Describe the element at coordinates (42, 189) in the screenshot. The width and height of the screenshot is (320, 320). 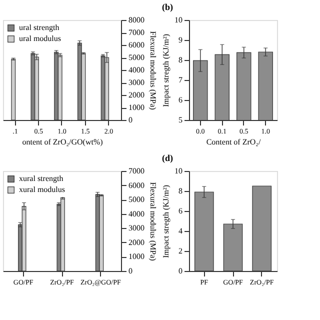
I see `legend-label: xural modulus` at that location.